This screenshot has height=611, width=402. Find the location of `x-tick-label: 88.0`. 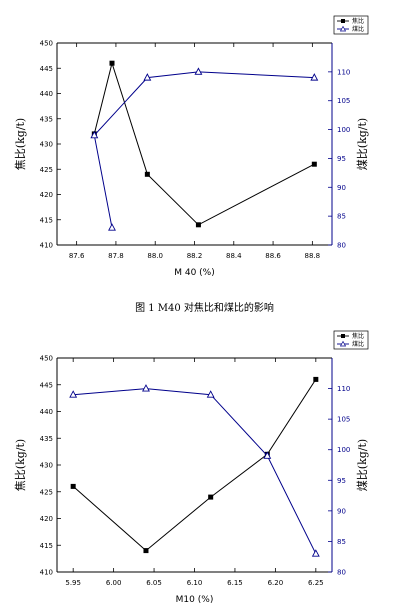

x-tick-label: 88.0 is located at coordinates (155, 256).